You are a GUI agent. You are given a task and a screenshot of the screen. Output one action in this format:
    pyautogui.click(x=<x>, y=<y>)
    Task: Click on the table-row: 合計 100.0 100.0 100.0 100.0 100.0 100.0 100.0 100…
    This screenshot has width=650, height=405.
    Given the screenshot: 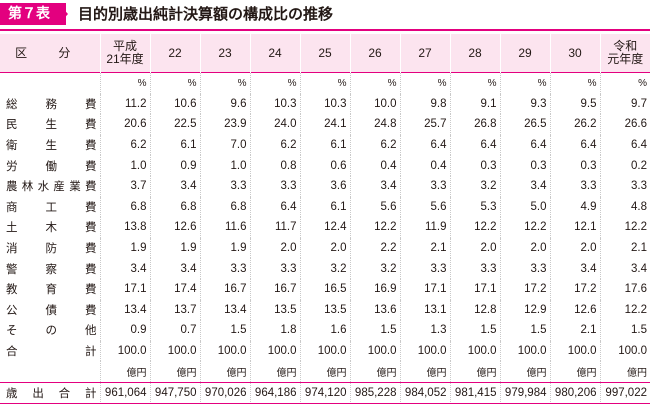 What is the action you would take?
    pyautogui.click(x=325, y=351)
    